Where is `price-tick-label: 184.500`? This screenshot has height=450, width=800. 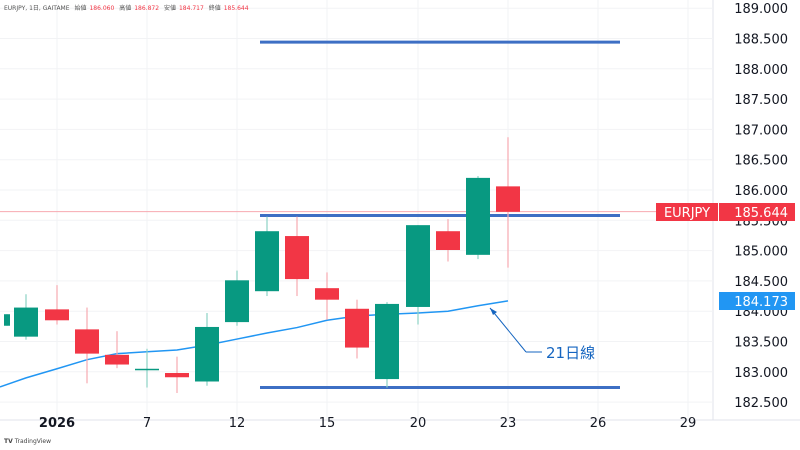
price-tick-label: 184.500 is located at coordinates (761, 282).